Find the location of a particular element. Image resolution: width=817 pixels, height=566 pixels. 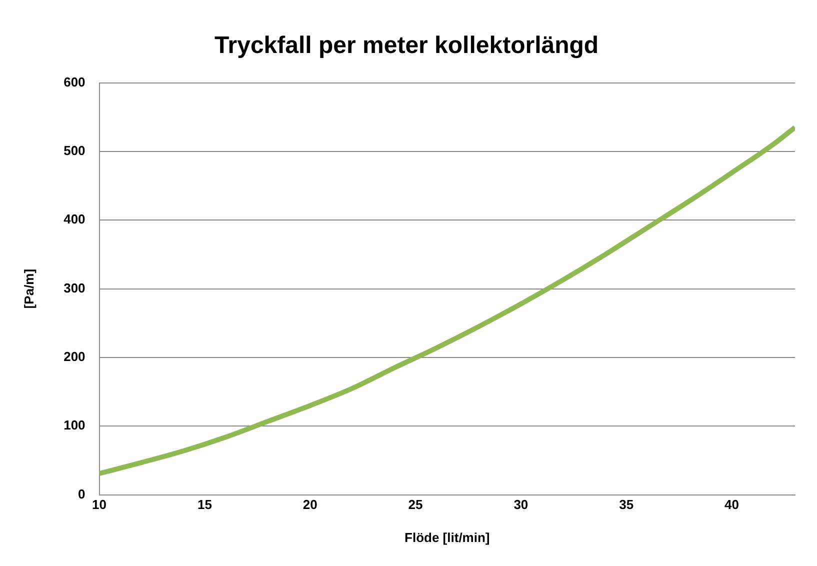

x-tick-label: 20 is located at coordinates (310, 504).